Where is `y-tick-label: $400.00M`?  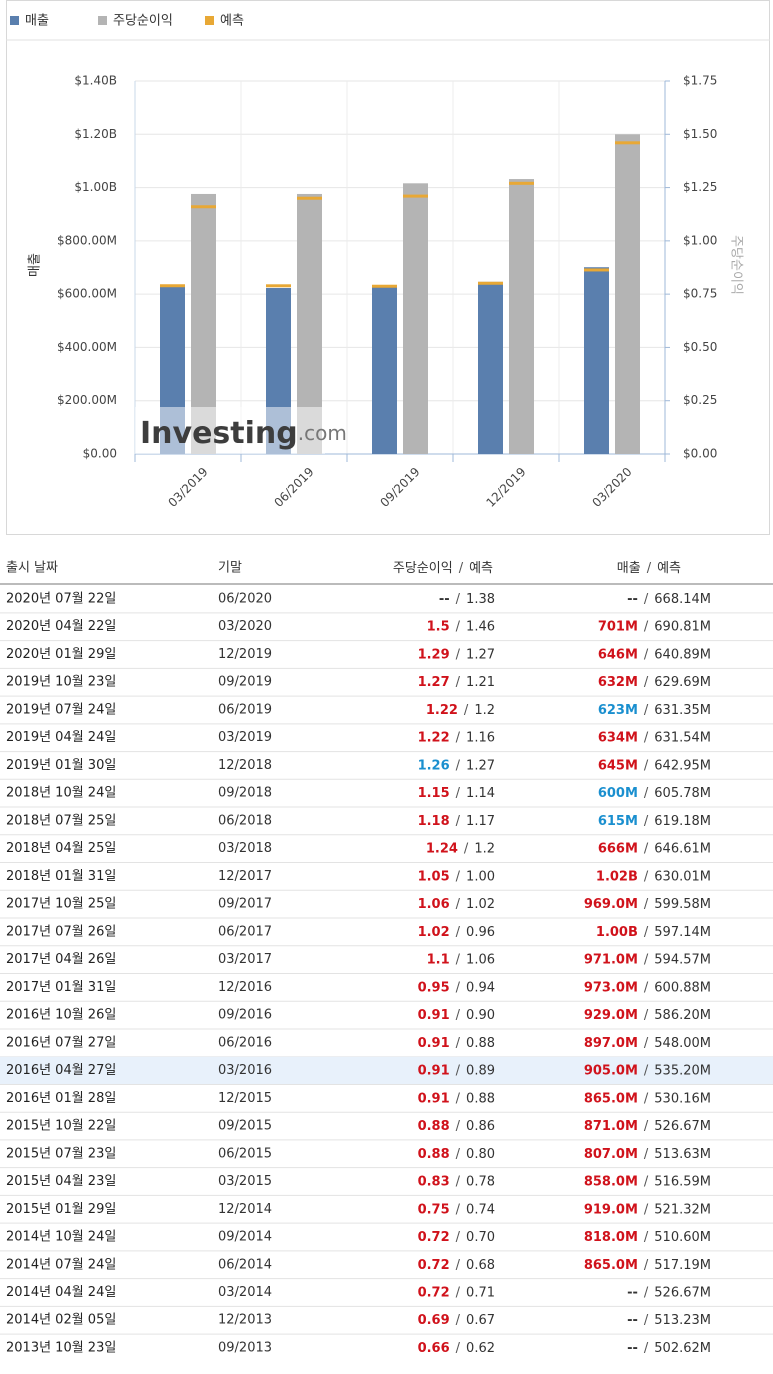 y-tick-label: $400.00M is located at coordinates (87, 347).